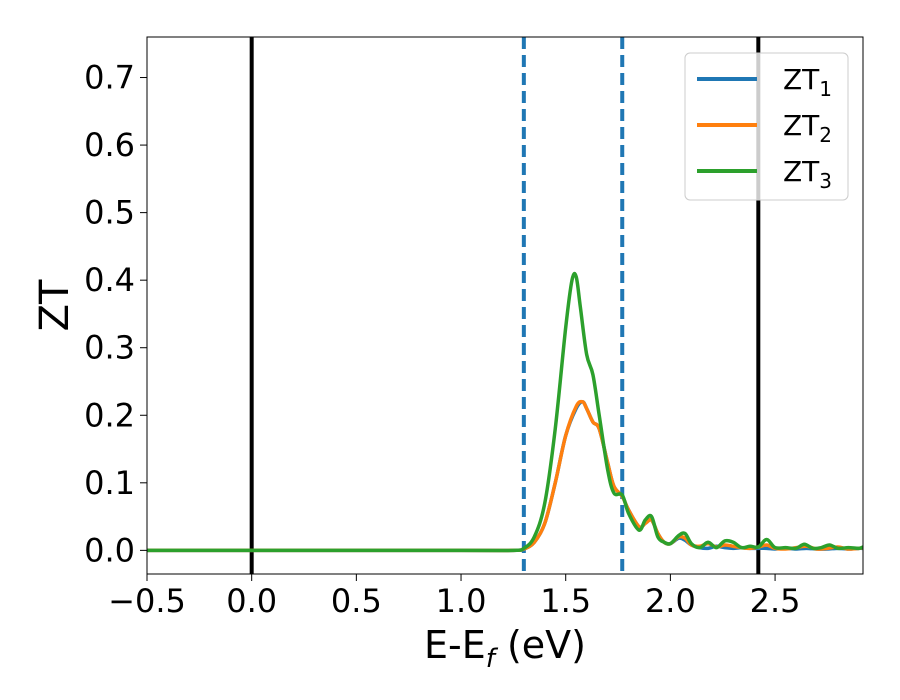  Describe the element at coordinates (356, 601) in the screenshot. I see `x-tick-label: 0.5` at that location.